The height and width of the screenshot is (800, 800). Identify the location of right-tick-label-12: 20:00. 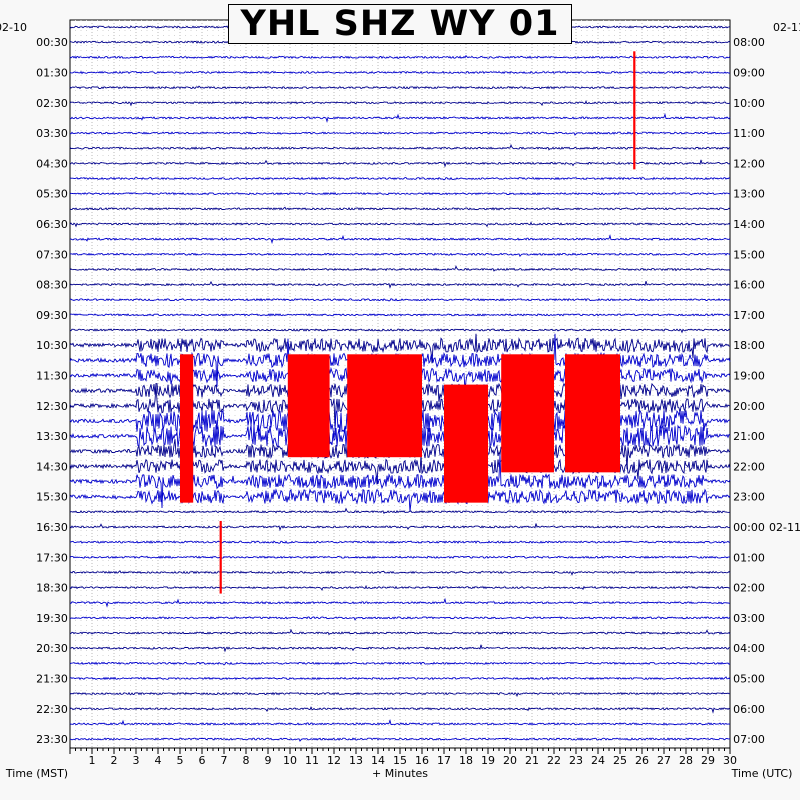
(749, 406).